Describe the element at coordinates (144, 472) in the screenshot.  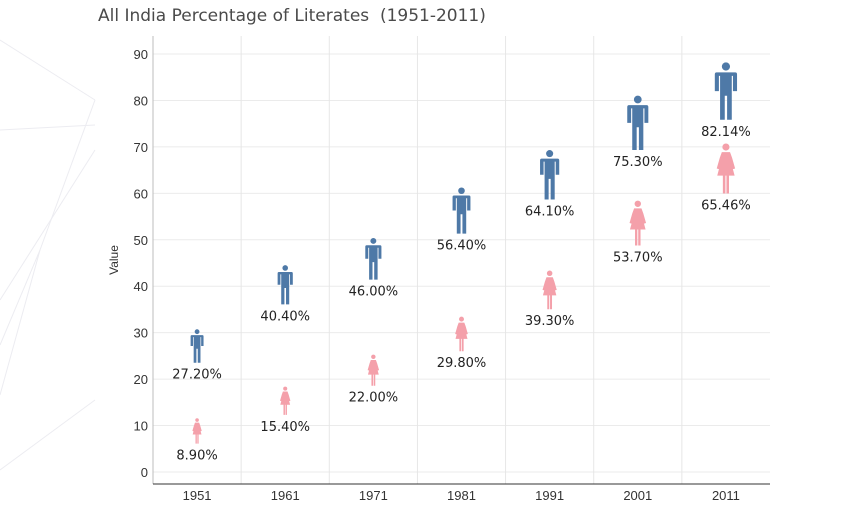
I see `y-tick-label: 0` at that location.